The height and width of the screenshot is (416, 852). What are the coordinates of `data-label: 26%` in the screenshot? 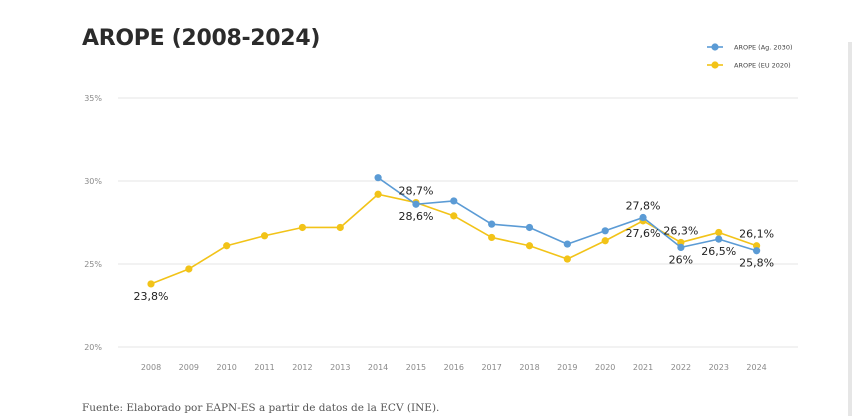 It's located at (681, 259).